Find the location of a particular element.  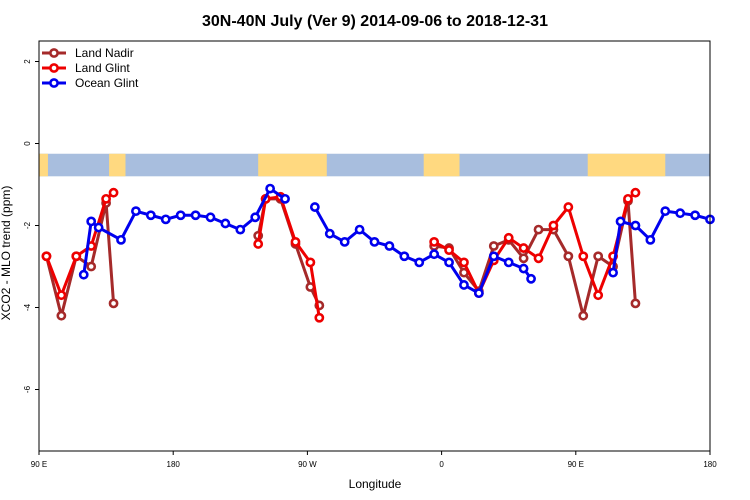

legend-label-1: Land Glint is located at coordinates (102, 68).